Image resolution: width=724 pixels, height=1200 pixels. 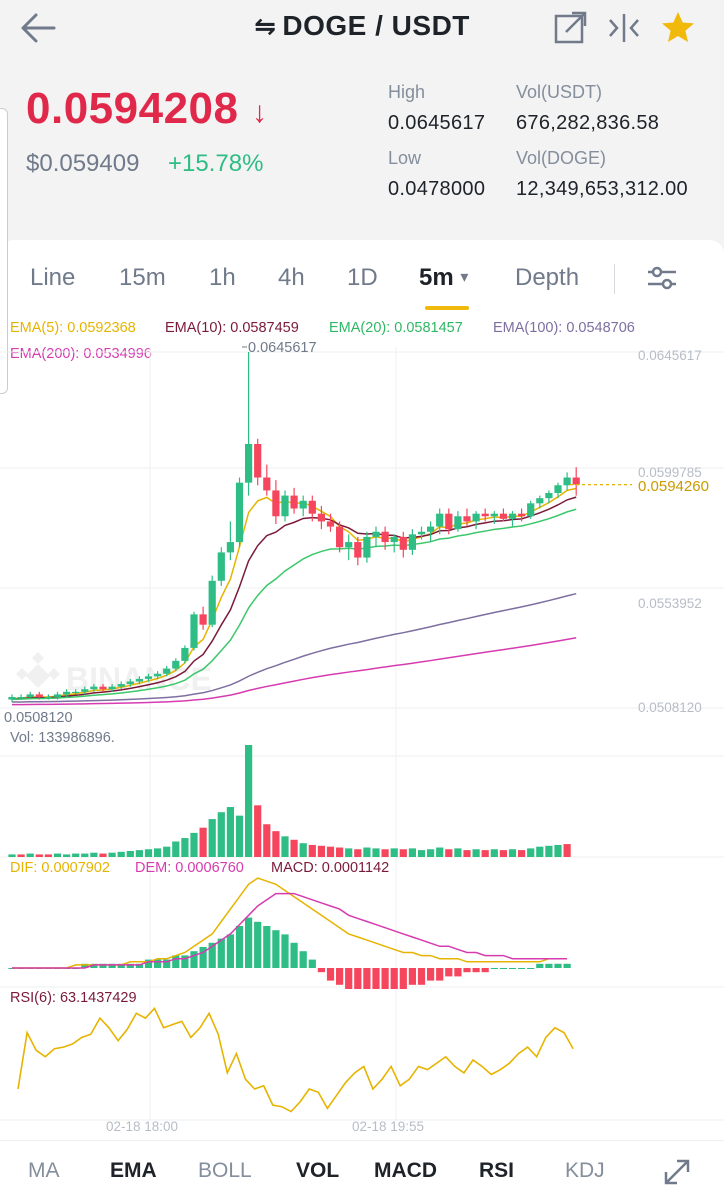 What do you see at coordinates (318, 1170) in the screenshot?
I see `indicator-vol: VOL` at bounding box center [318, 1170].